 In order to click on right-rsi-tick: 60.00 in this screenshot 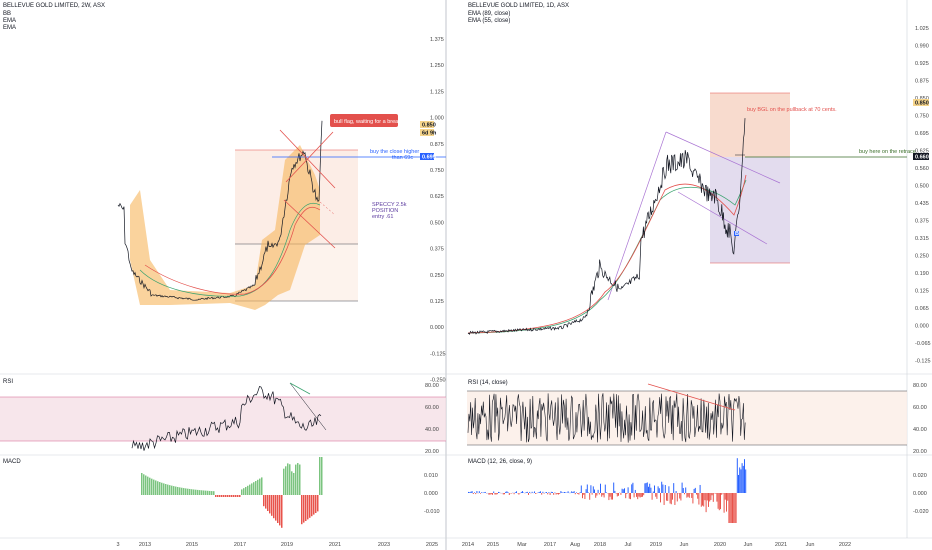, I will do `click(920, 408)`.